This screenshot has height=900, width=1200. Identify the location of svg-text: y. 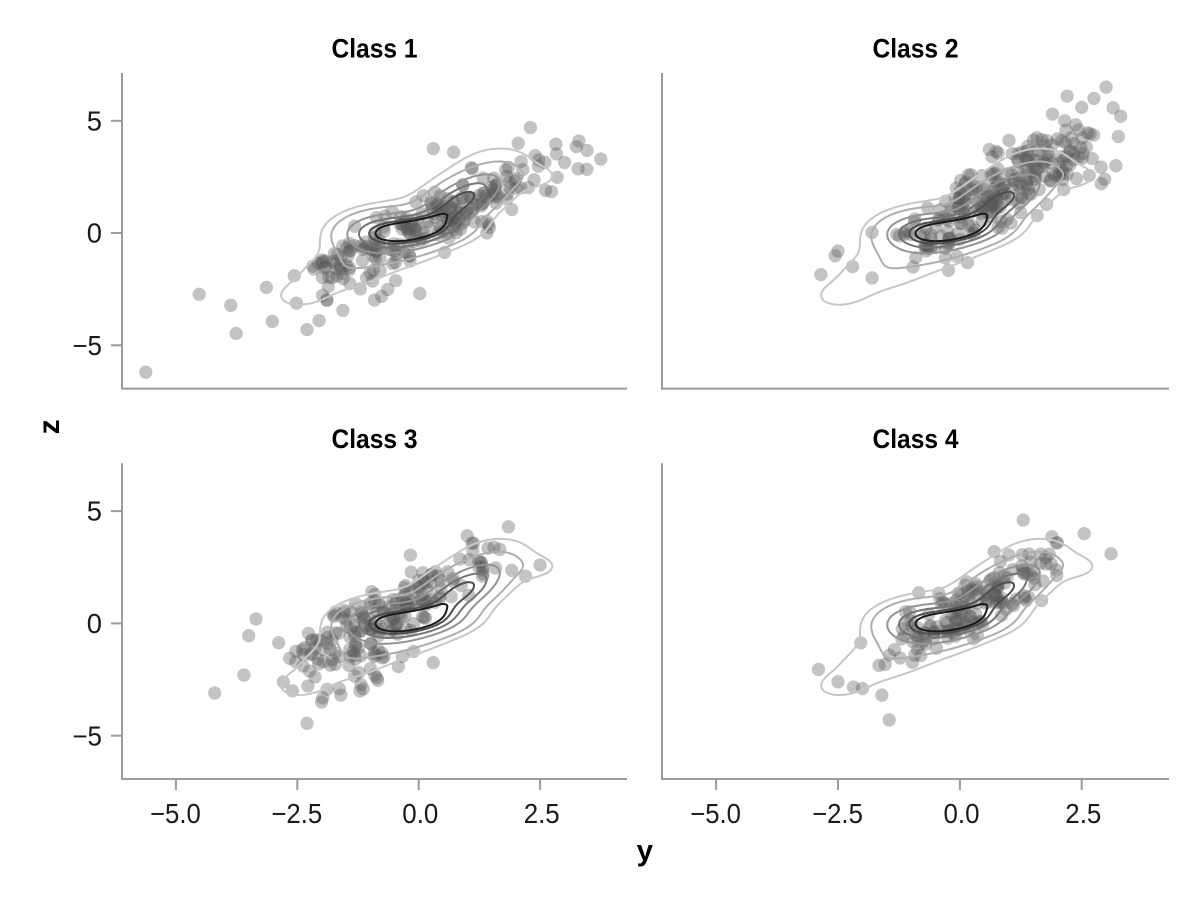
(645, 851).